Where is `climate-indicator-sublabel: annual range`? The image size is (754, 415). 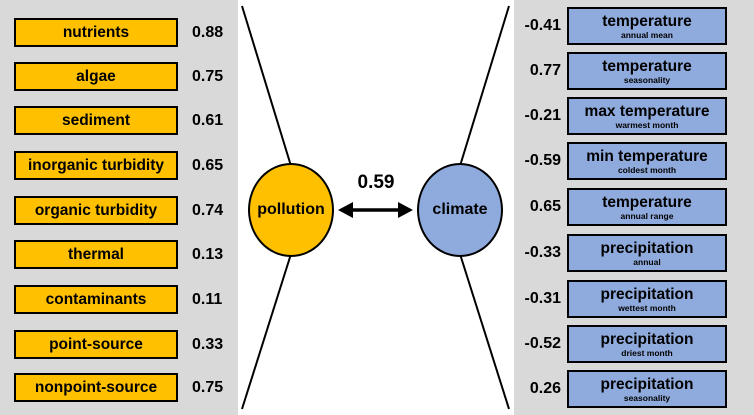
climate-indicator-sublabel: annual range is located at coordinates (647, 215).